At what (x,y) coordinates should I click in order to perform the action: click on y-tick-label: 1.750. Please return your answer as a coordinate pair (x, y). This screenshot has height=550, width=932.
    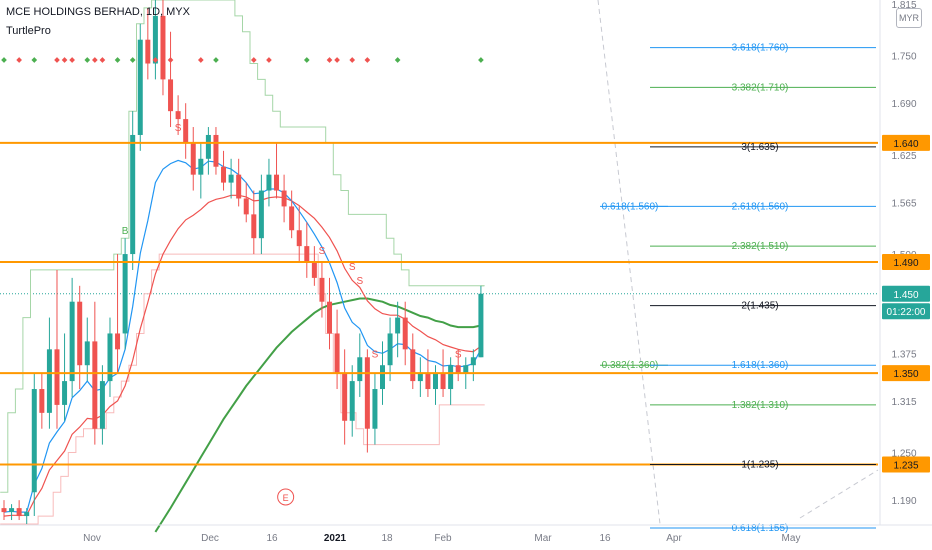
    Looking at the image, I should click on (903, 57).